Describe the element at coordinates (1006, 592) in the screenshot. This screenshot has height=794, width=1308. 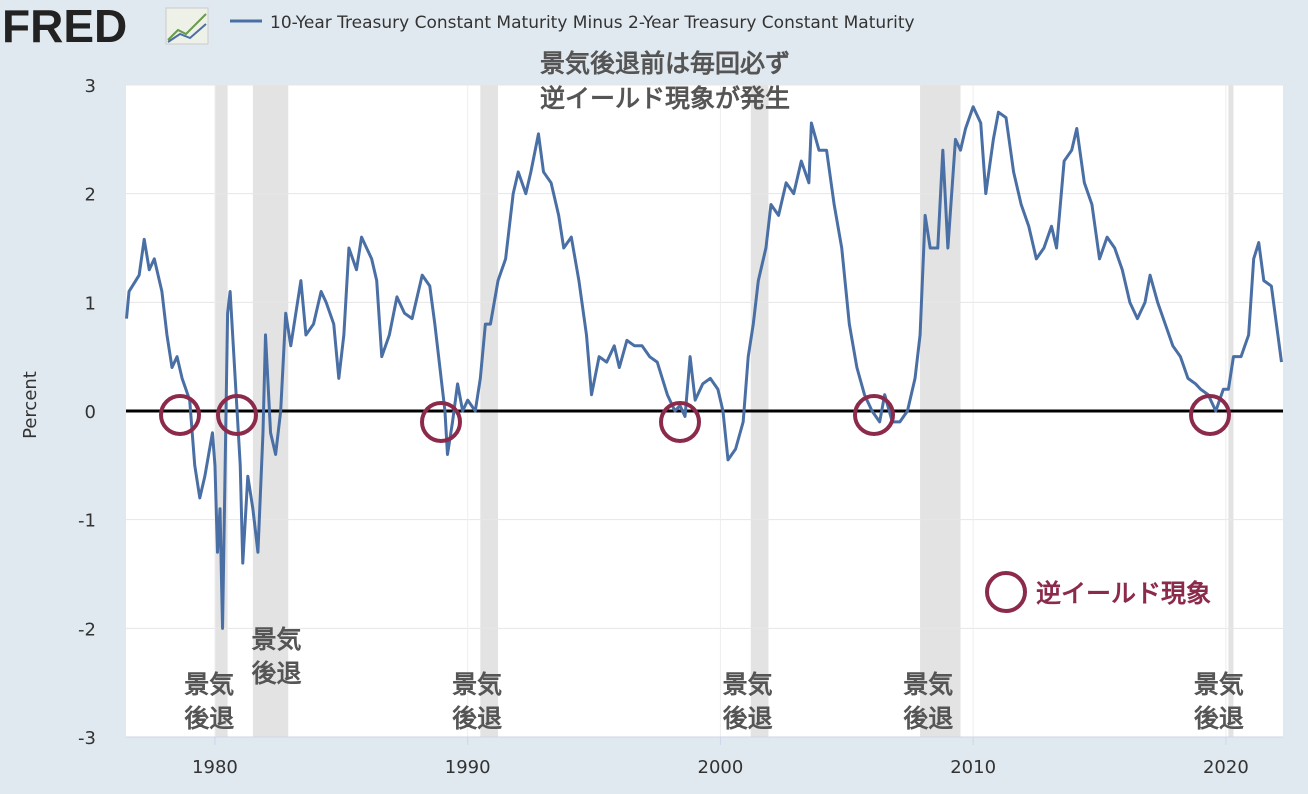
I see `legend-circle` at that location.